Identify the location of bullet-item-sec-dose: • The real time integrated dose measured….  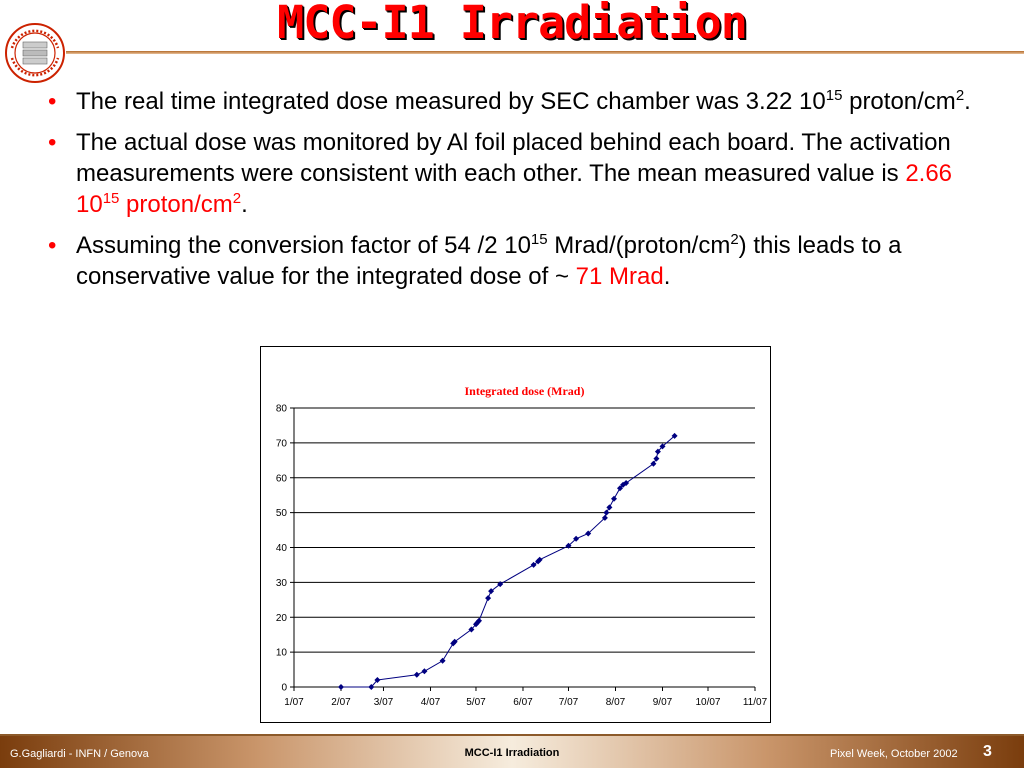
(523, 101).